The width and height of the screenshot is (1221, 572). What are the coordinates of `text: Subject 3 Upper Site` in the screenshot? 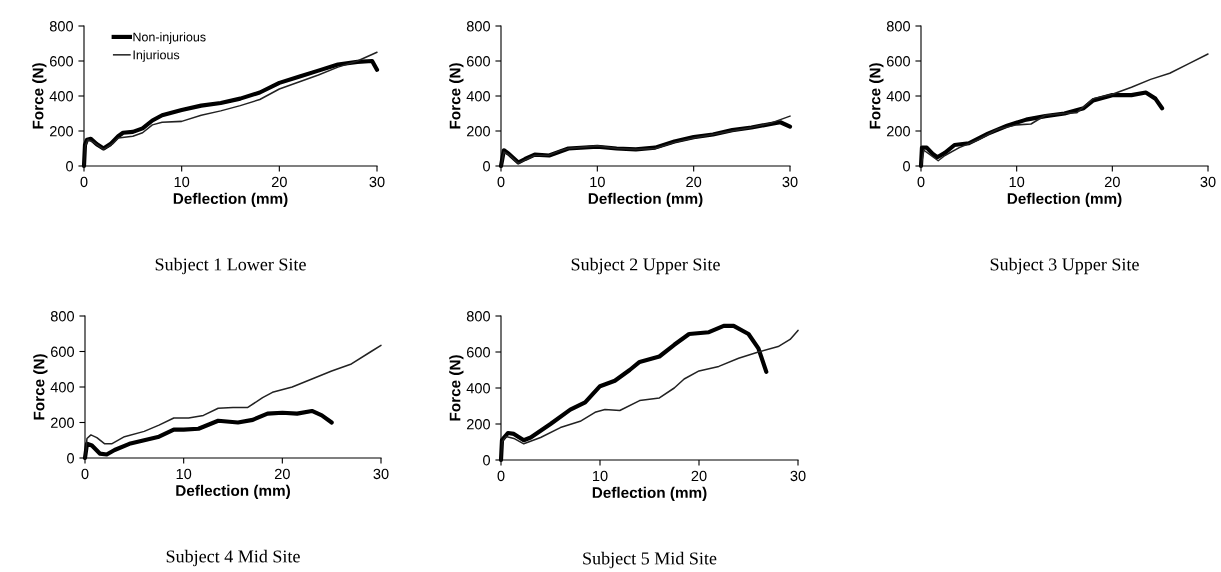 It's located at (1064, 266).